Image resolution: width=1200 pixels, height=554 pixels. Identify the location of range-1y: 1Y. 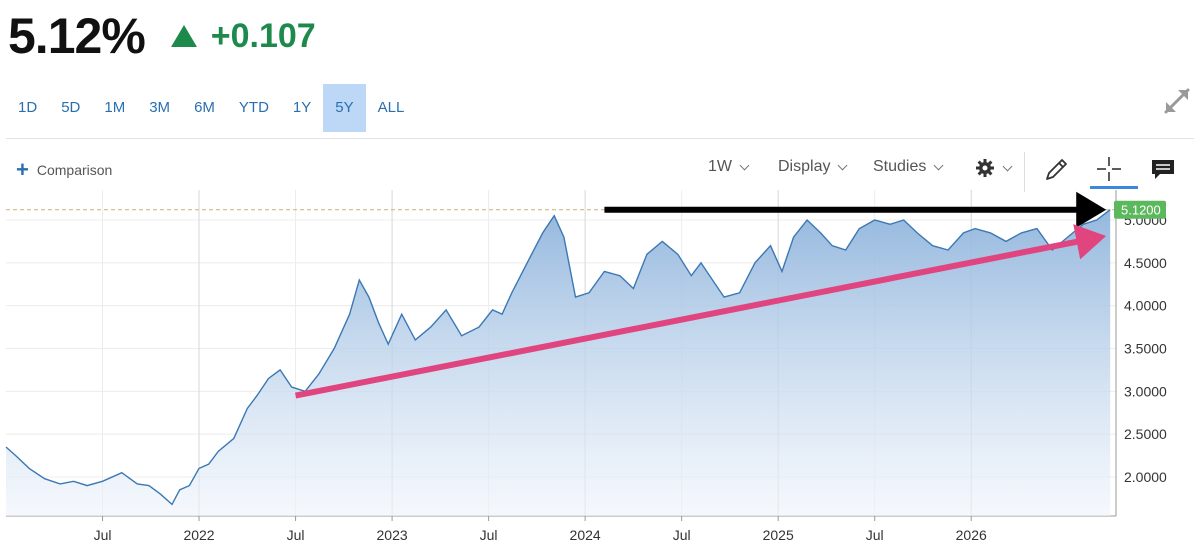
(302, 107).